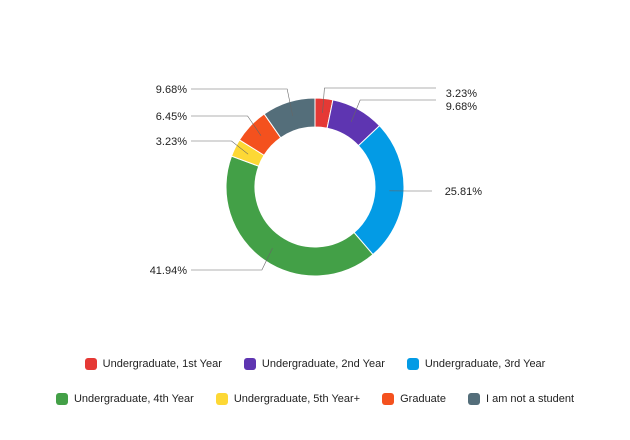  What do you see at coordinates (297, 399) in the screenshot?
I see `legend-label: Undergraduate, 5th Year+` at bounding box center [297, 399].